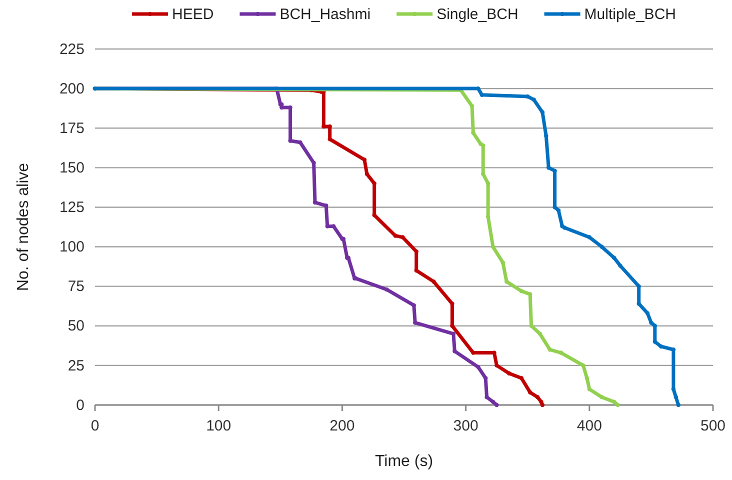  Describe the element at coordinates (713, 426) in the screenshot. I see `x-tick-label: 500` at that location.